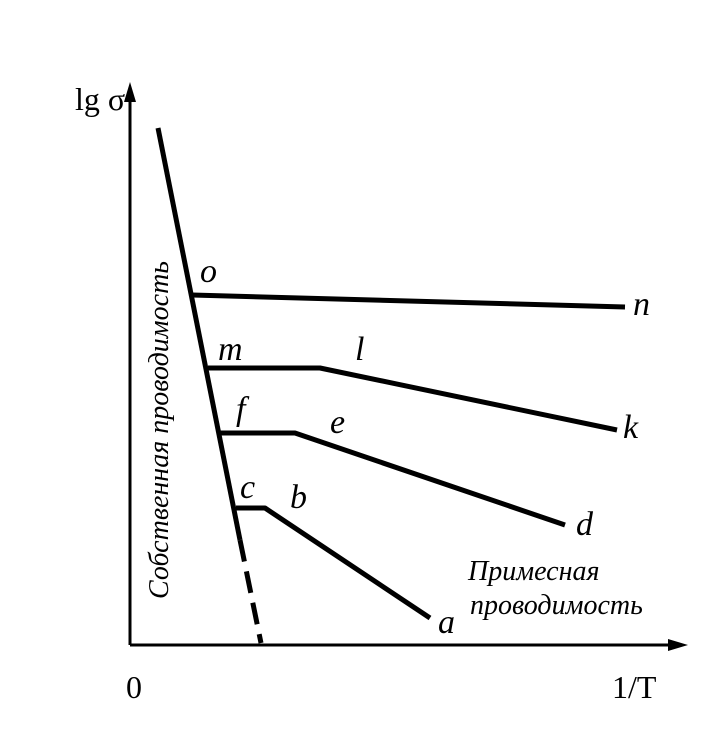 The image size is (728, 731). What do you see at coordinates (298, 497) in the screenshot?
I see `point-label: b` at bounding box center [298, 497].